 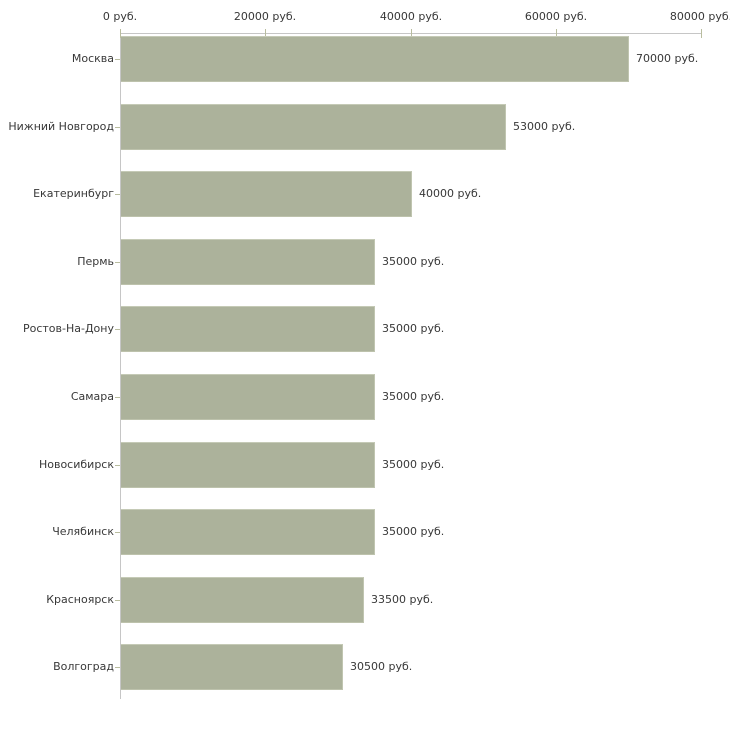 What do you see at coordinates (61, 126) in the screenshot?
I see `category-label: Нижний Новгород` at bounding box center [61, 126].